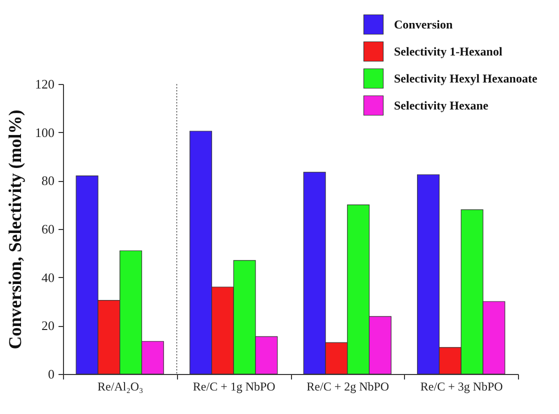 This screenshot has width=559, height=414. I want to click on y-tick-label: 20, so click(48, 326).